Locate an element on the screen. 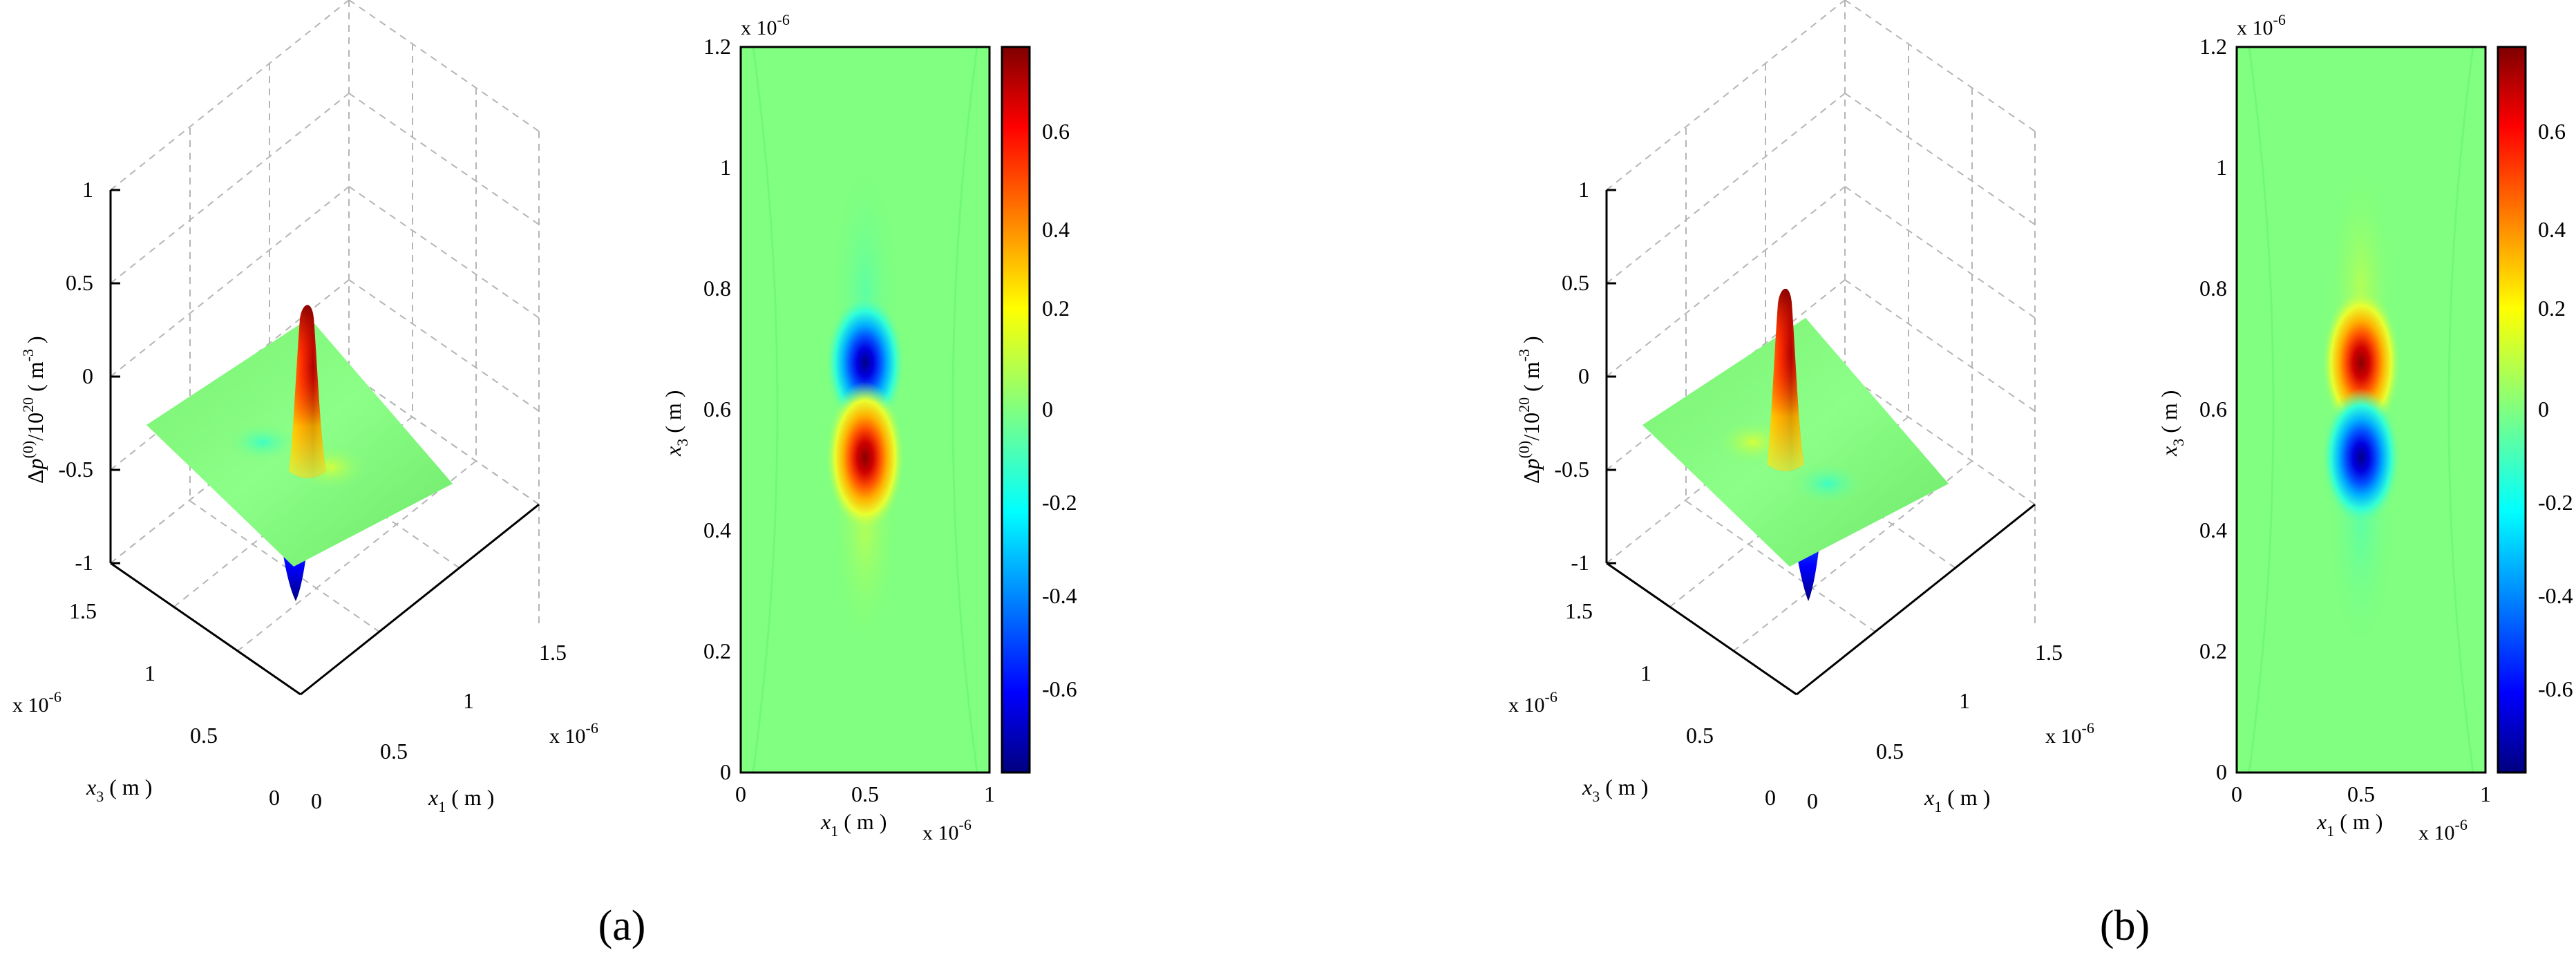 This screenshot has height=966, width=2576. z-tick-label: 1 is located at coordinates (87, 189).